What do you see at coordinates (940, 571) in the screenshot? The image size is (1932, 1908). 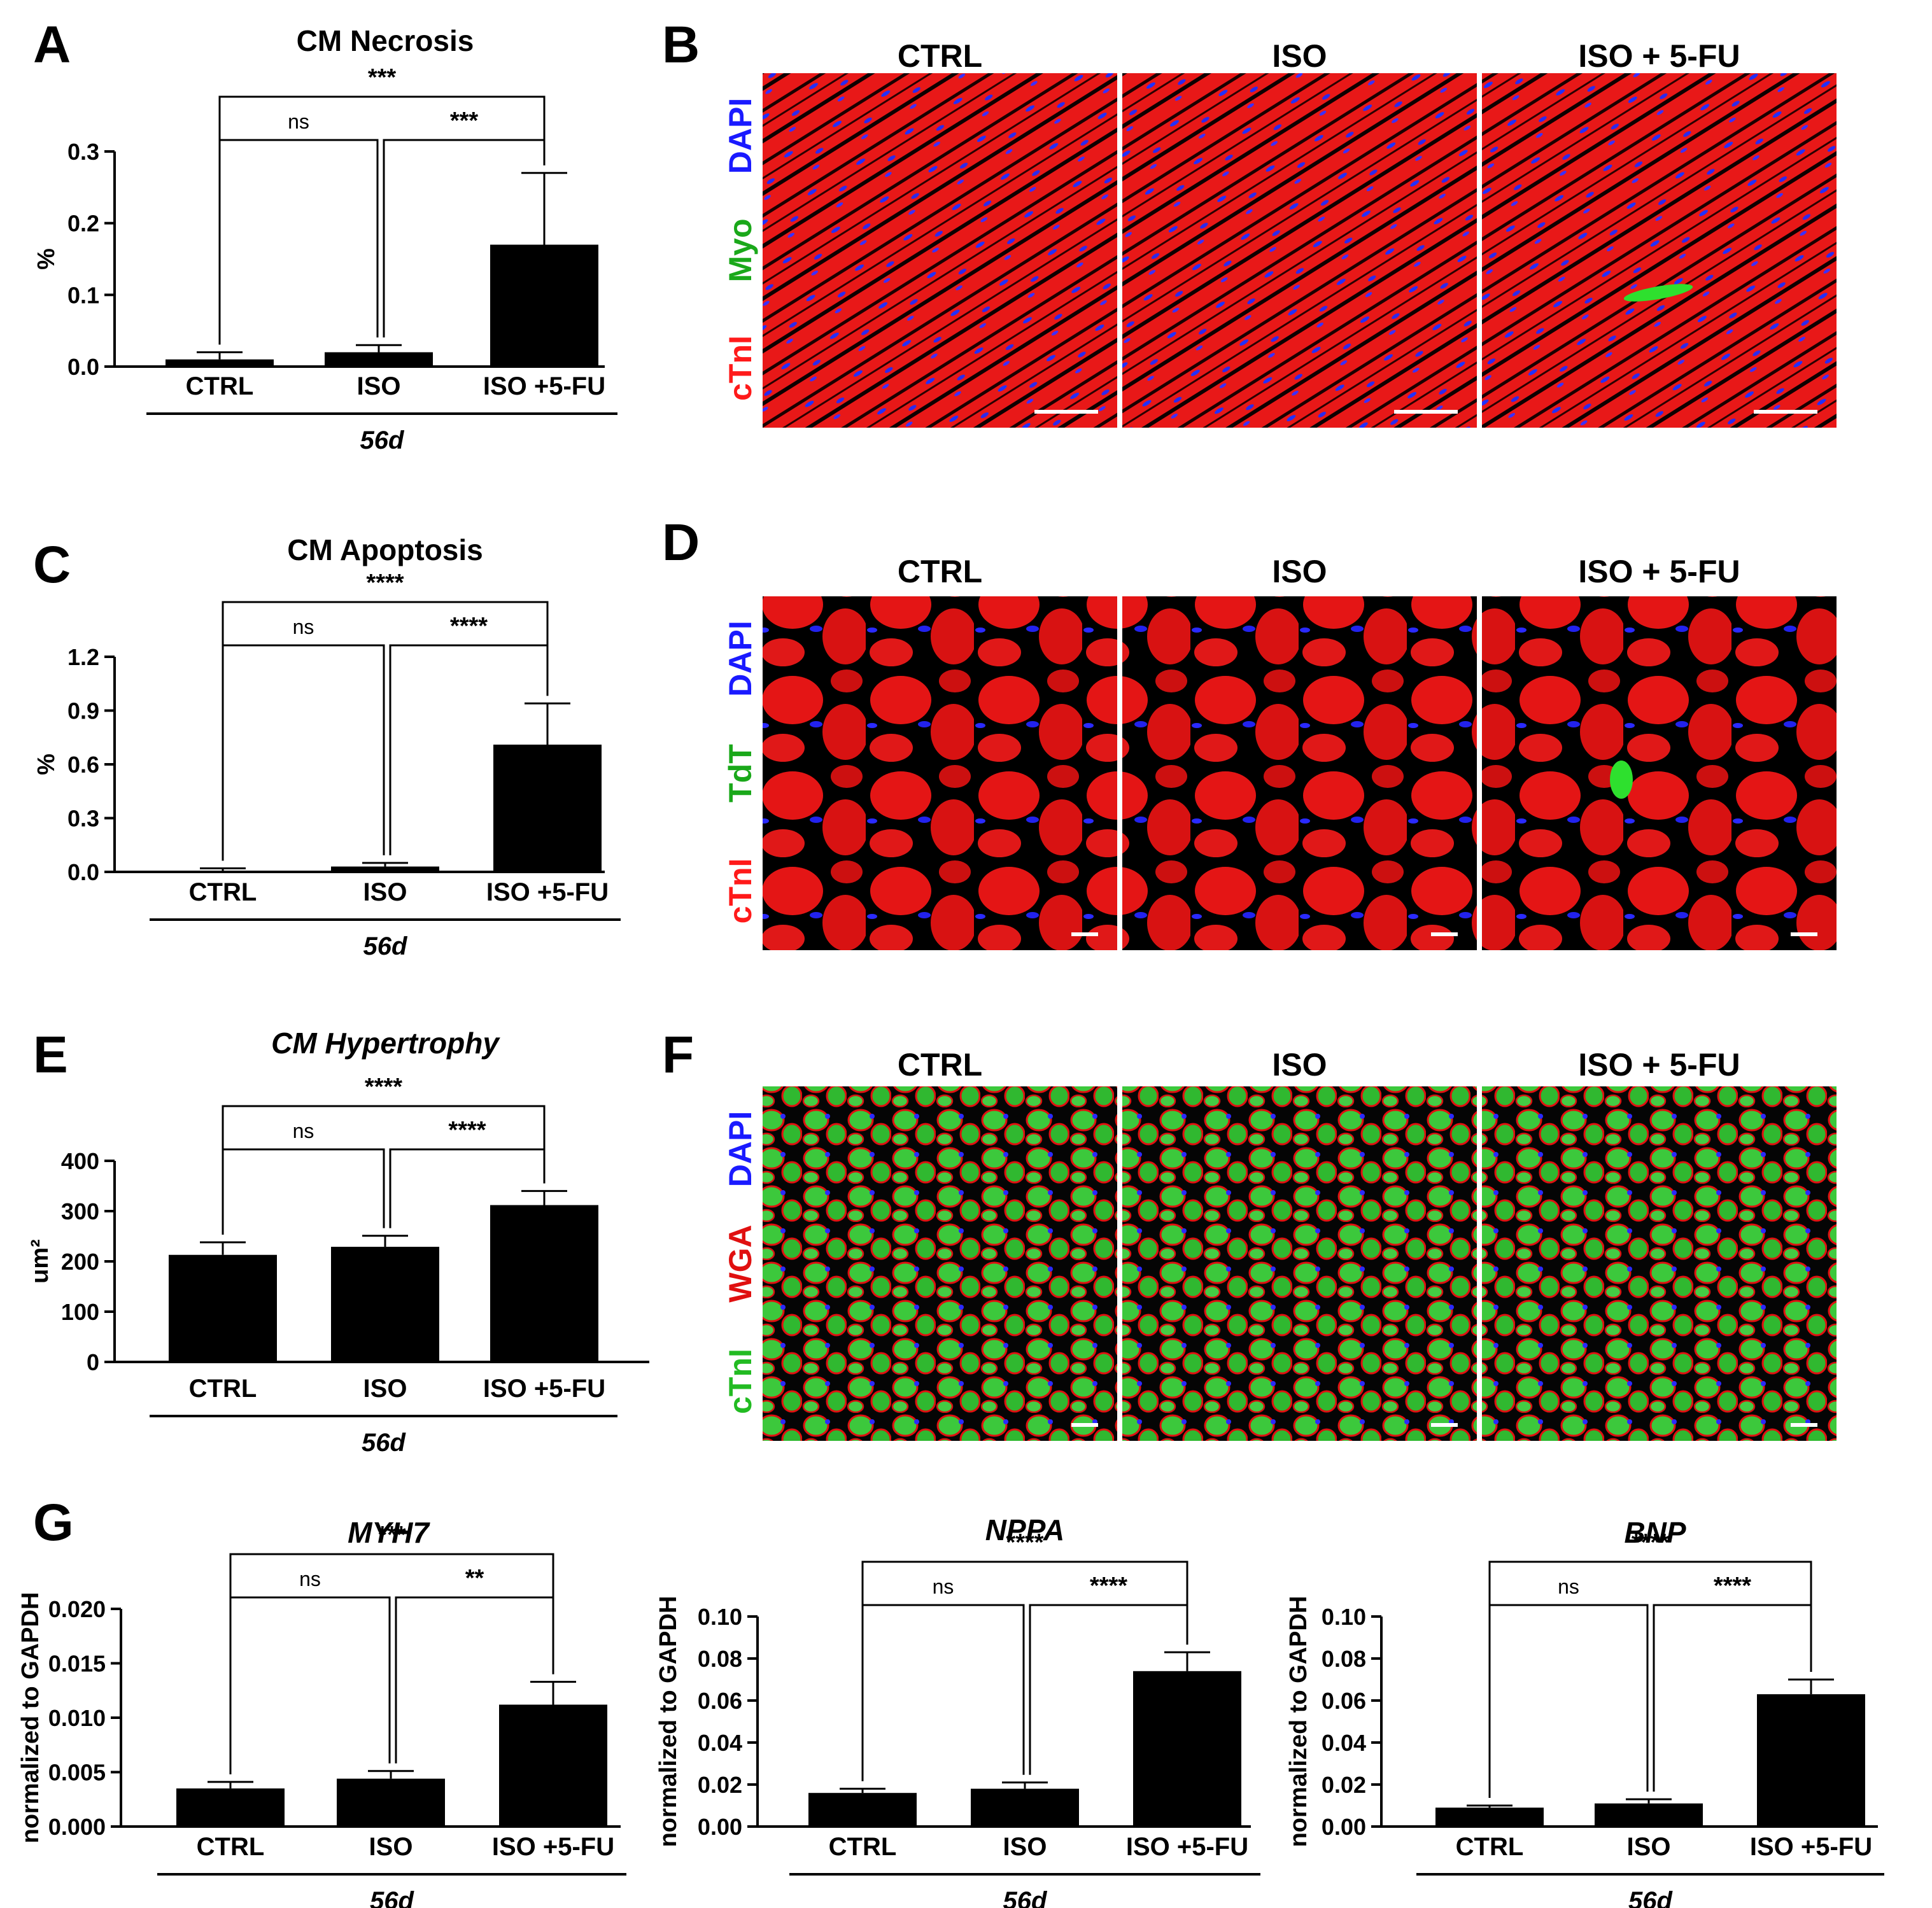 I see `column-label: CTRL` at bounding box center [940, 571].